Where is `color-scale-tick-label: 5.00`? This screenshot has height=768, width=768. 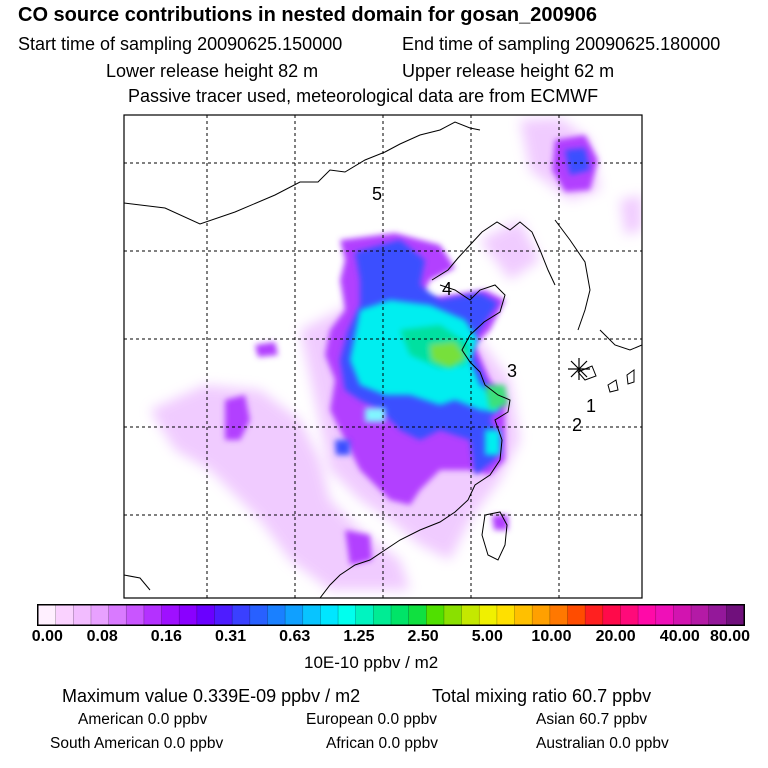 color-scale-tick-label: 5.00 is located at coordinates (487, 636).